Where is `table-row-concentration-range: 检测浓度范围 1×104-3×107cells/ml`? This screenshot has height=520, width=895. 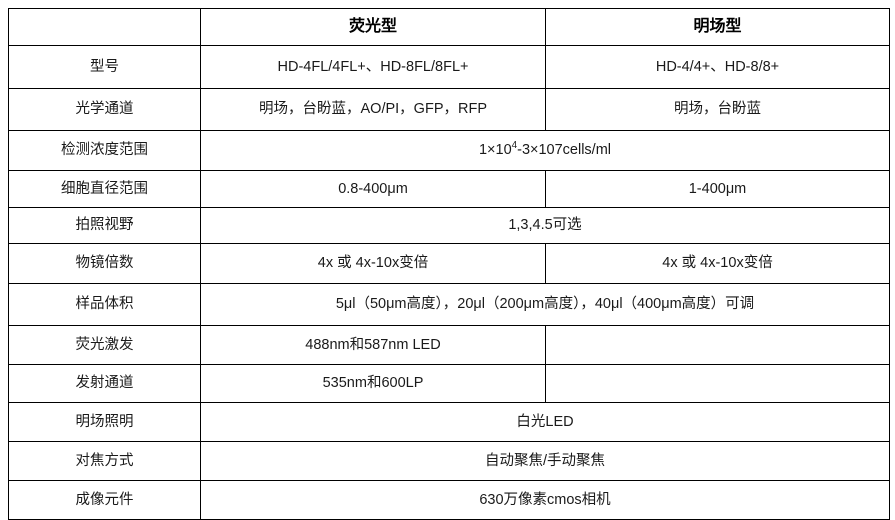
table-row-concentration-range: 检测浓度范围 1×104-3×107cells/ml is located at coordinates (449, 150).